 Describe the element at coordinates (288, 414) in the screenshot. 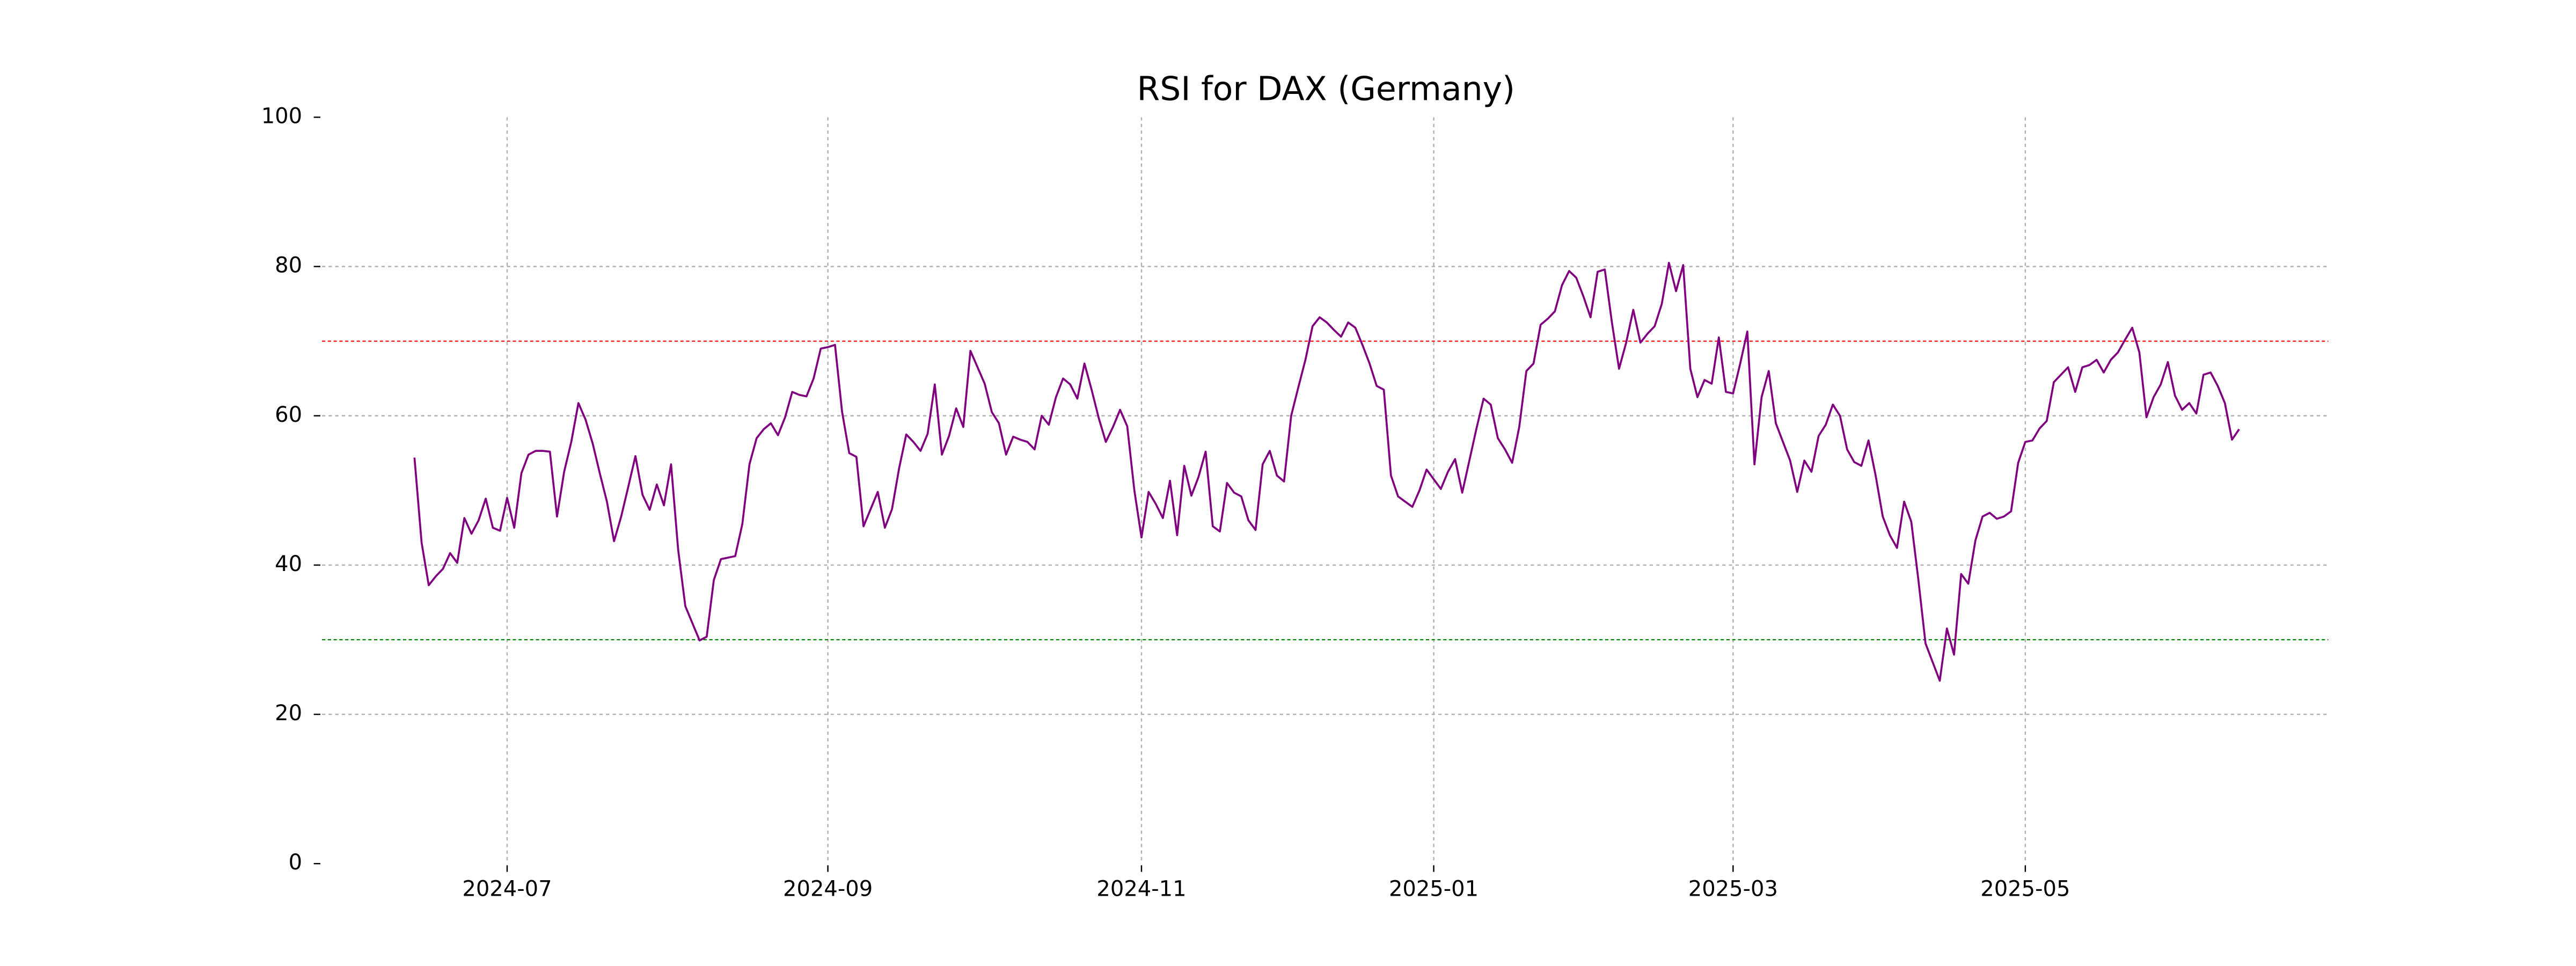

I see `y-tick-label: 60` at that location.